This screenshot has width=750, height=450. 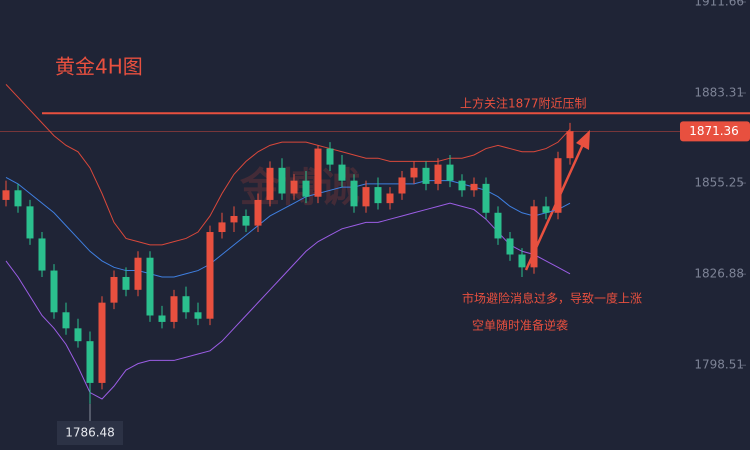 What do you see at coordinates (583, 140) in the screenshot?
I see `arrow-head` at bounding box center [583, 140].